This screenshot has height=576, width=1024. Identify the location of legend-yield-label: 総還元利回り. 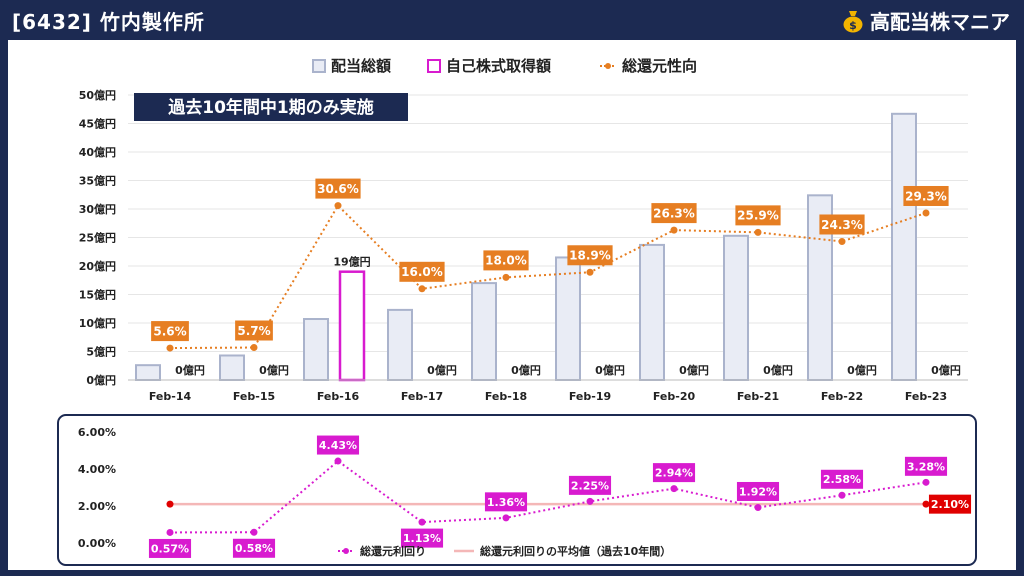
(393, 551).